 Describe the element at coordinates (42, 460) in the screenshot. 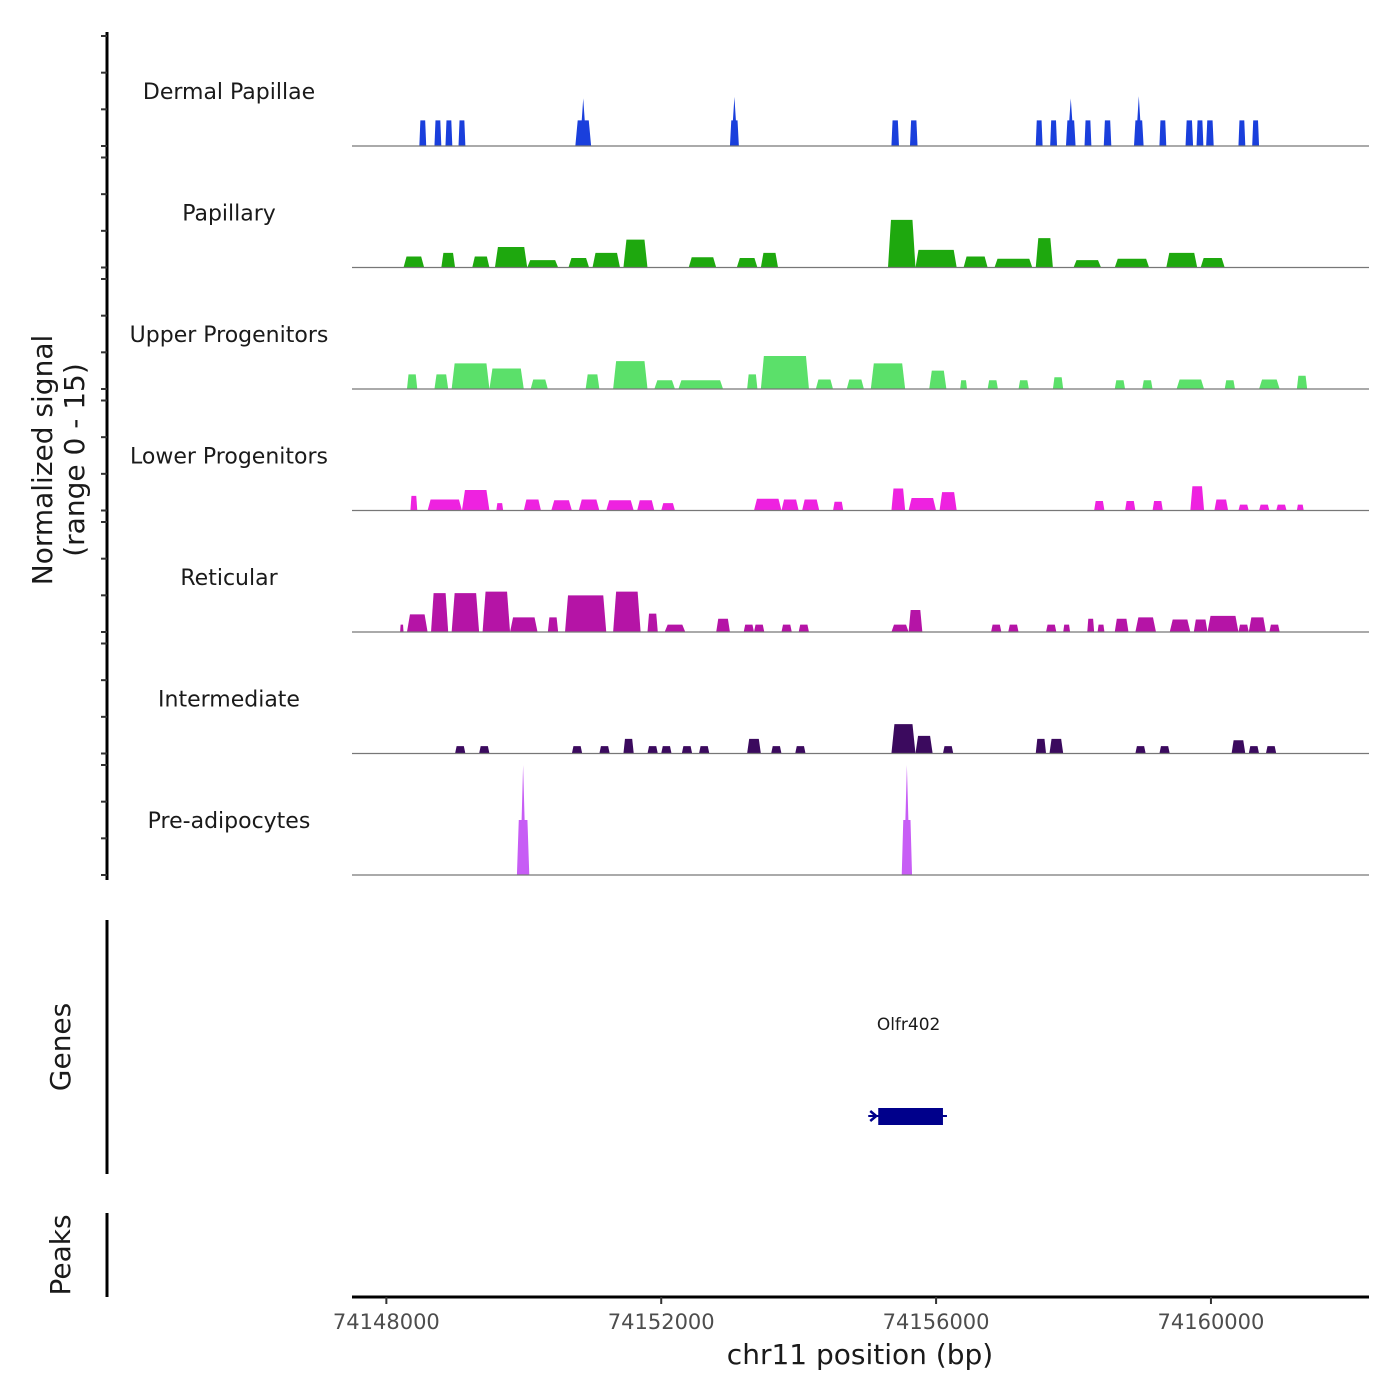

I see `y-axis-title-line1: Normalized signal` at that location.